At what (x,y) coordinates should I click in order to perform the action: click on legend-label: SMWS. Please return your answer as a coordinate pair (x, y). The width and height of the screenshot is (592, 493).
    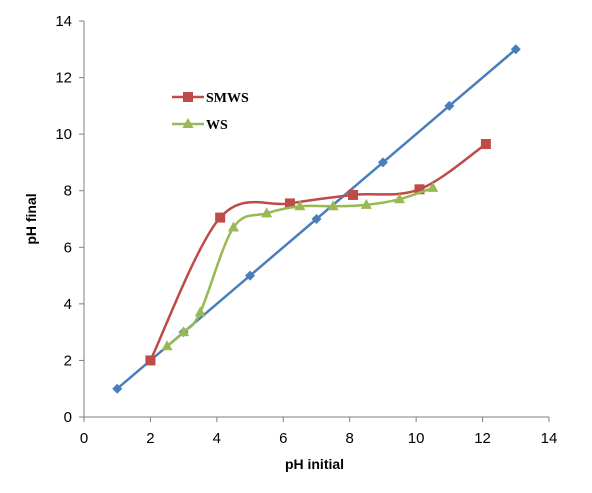
    Looking at the image, I should click on (227, 98).